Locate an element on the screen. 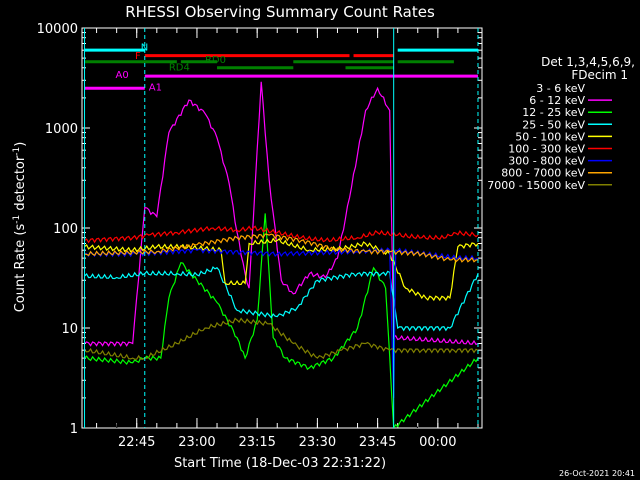 The height and width of the screenshot is (480, 640). legend-entry-label: 25 - 50 keV is located at coordinates (553, 124).